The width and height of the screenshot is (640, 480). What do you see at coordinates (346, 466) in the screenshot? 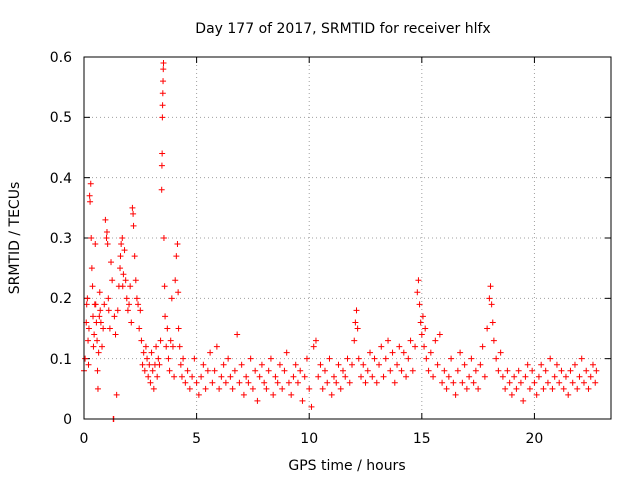
I see `x-axis-label: GPS time / hours` at bounding box center [346, 466].